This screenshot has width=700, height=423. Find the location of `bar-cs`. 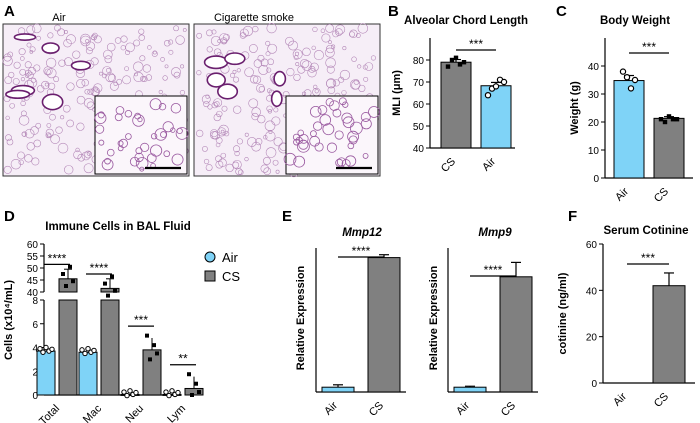

bar-cs is located at coordinates (152, 372).